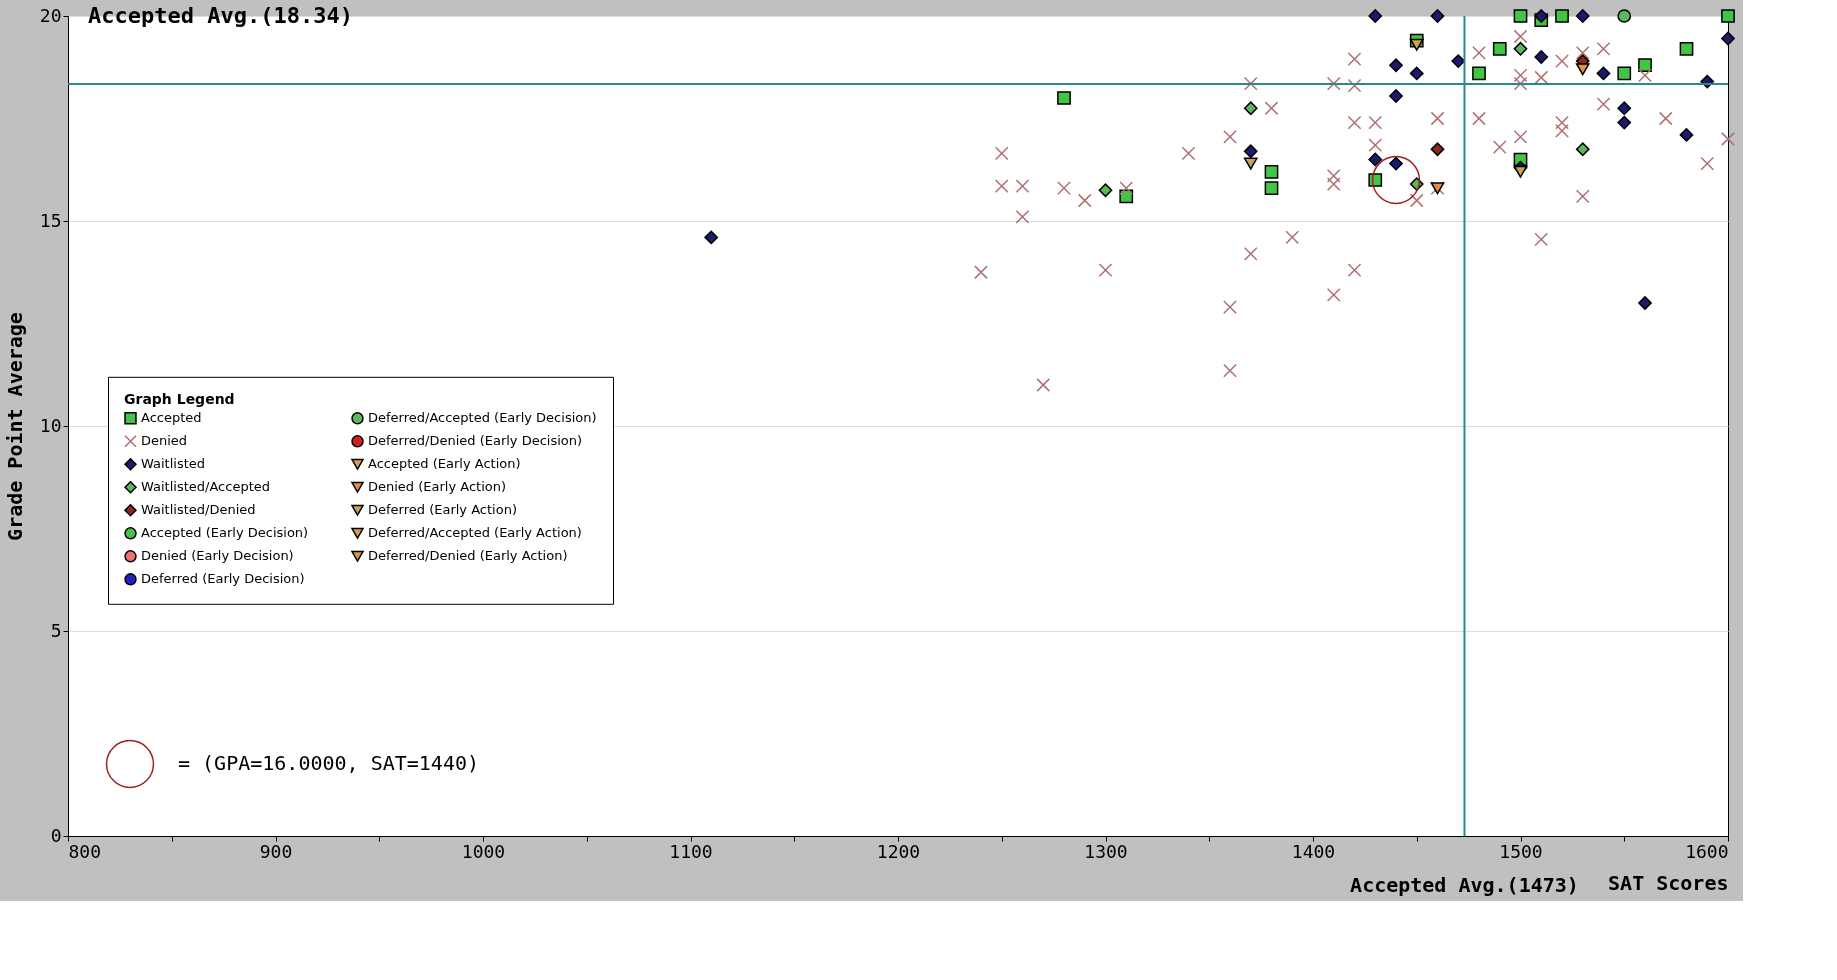 The image size is (1837, 980). What do you see at coordinates (179, 398) in the screenshot?
I see `legend-title: Graph Legend` at bounding box center [179, 398].